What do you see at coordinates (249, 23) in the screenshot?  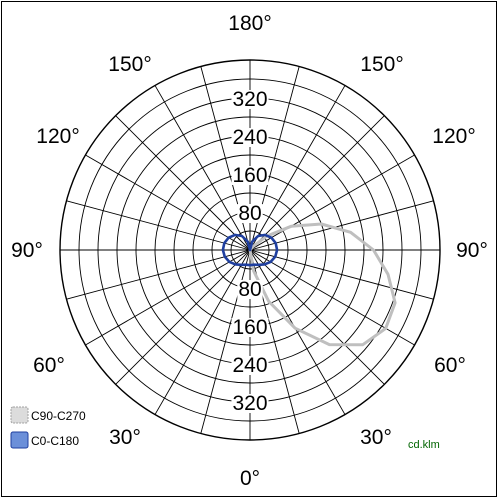 I see `angle-label-180: 180°` at bounding box center [249, 23].